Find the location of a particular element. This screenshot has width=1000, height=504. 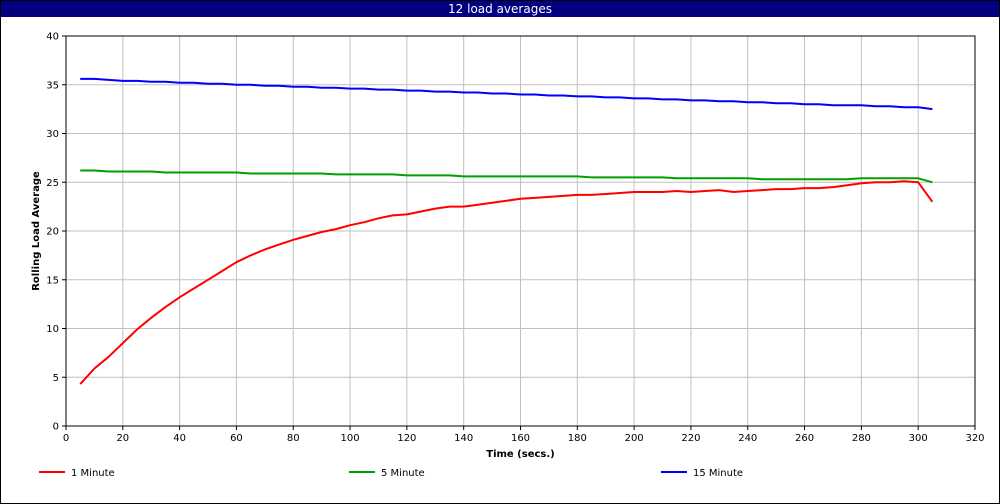

legend-label-15-minute: 15 Minute is located at coordinates (718, 473).